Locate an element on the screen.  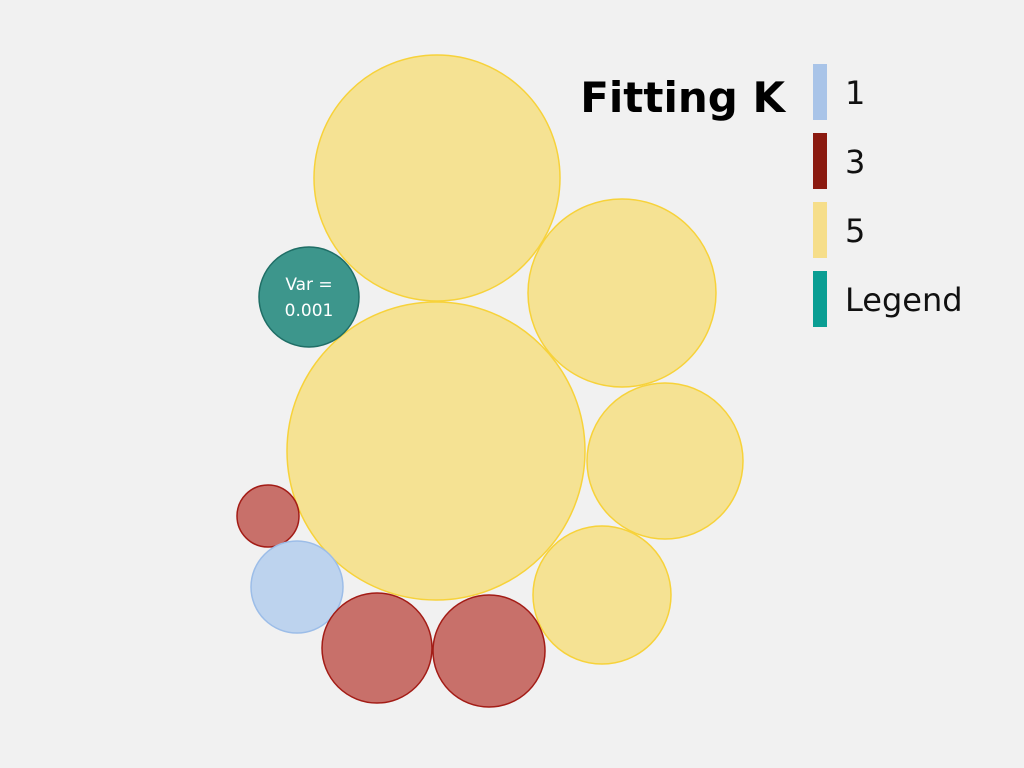
legend-label-legend: Legend is located at coordinates (904, 300).